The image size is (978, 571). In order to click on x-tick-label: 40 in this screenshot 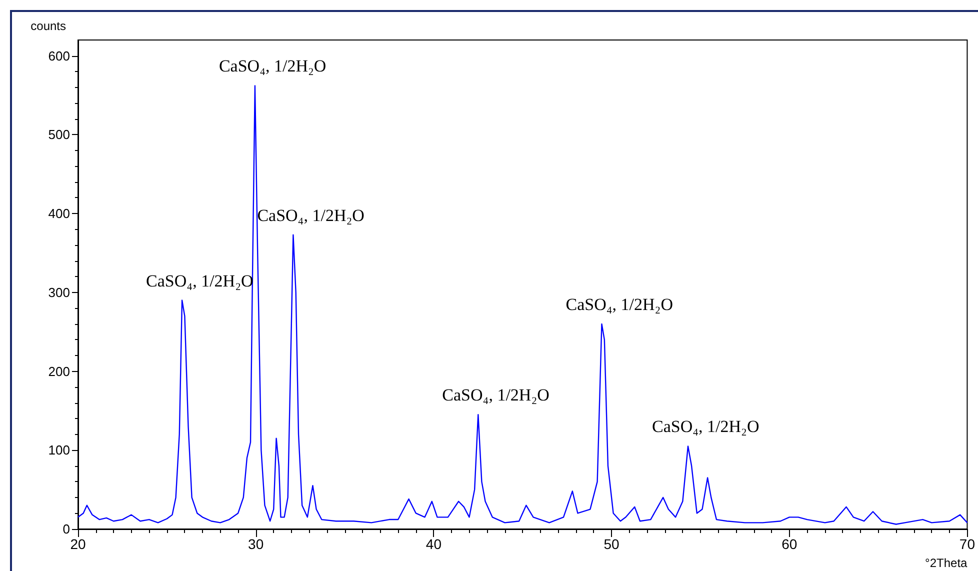, I will do `click(434, 544)`.